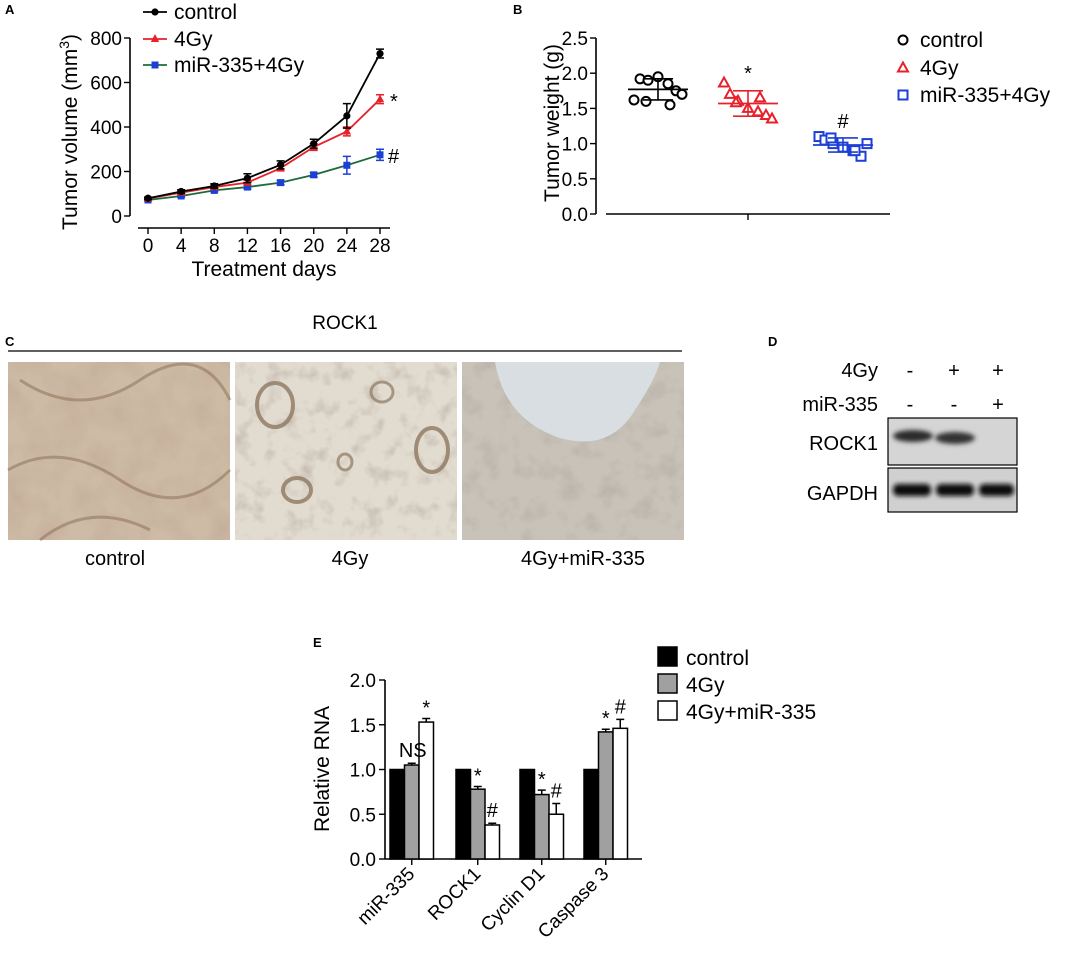 The height and width of the screenshot is (967, 1084). I want to click on legend-label: 4Gy+miR-335, so click(751, 712).